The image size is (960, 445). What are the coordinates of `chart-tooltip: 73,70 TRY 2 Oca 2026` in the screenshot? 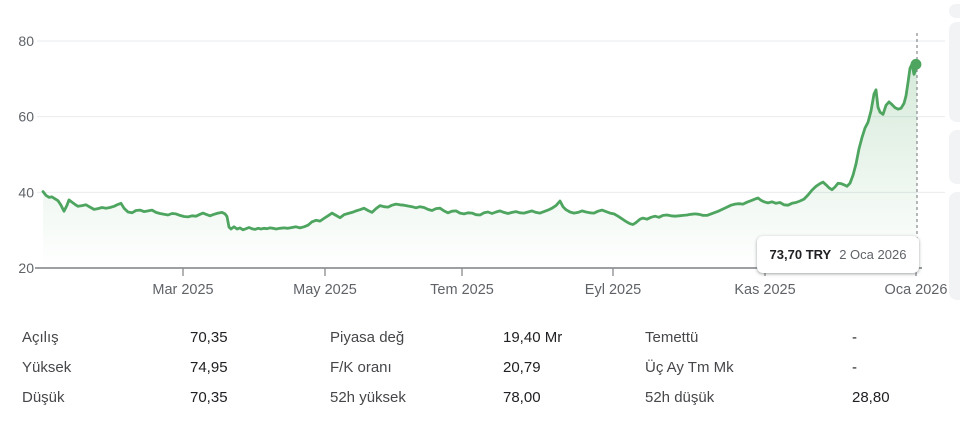 It's located at (838, 254).